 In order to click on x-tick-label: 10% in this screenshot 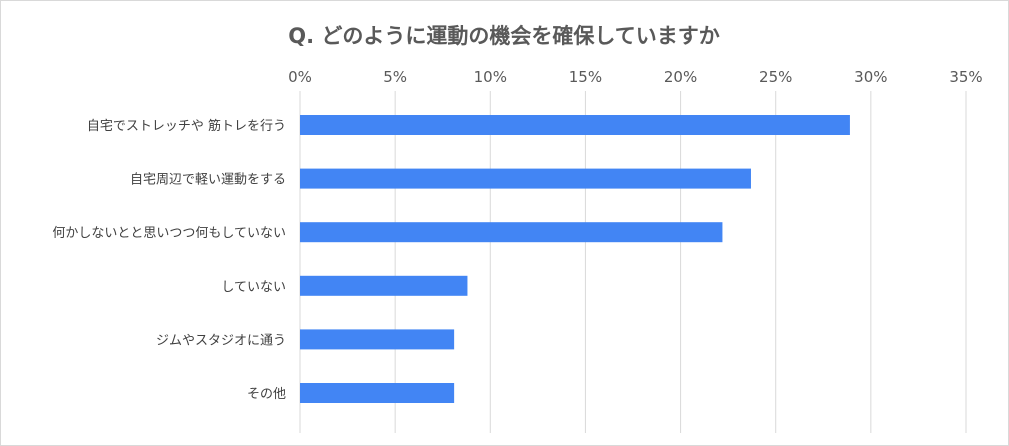, I will do `click(490, 77)`.